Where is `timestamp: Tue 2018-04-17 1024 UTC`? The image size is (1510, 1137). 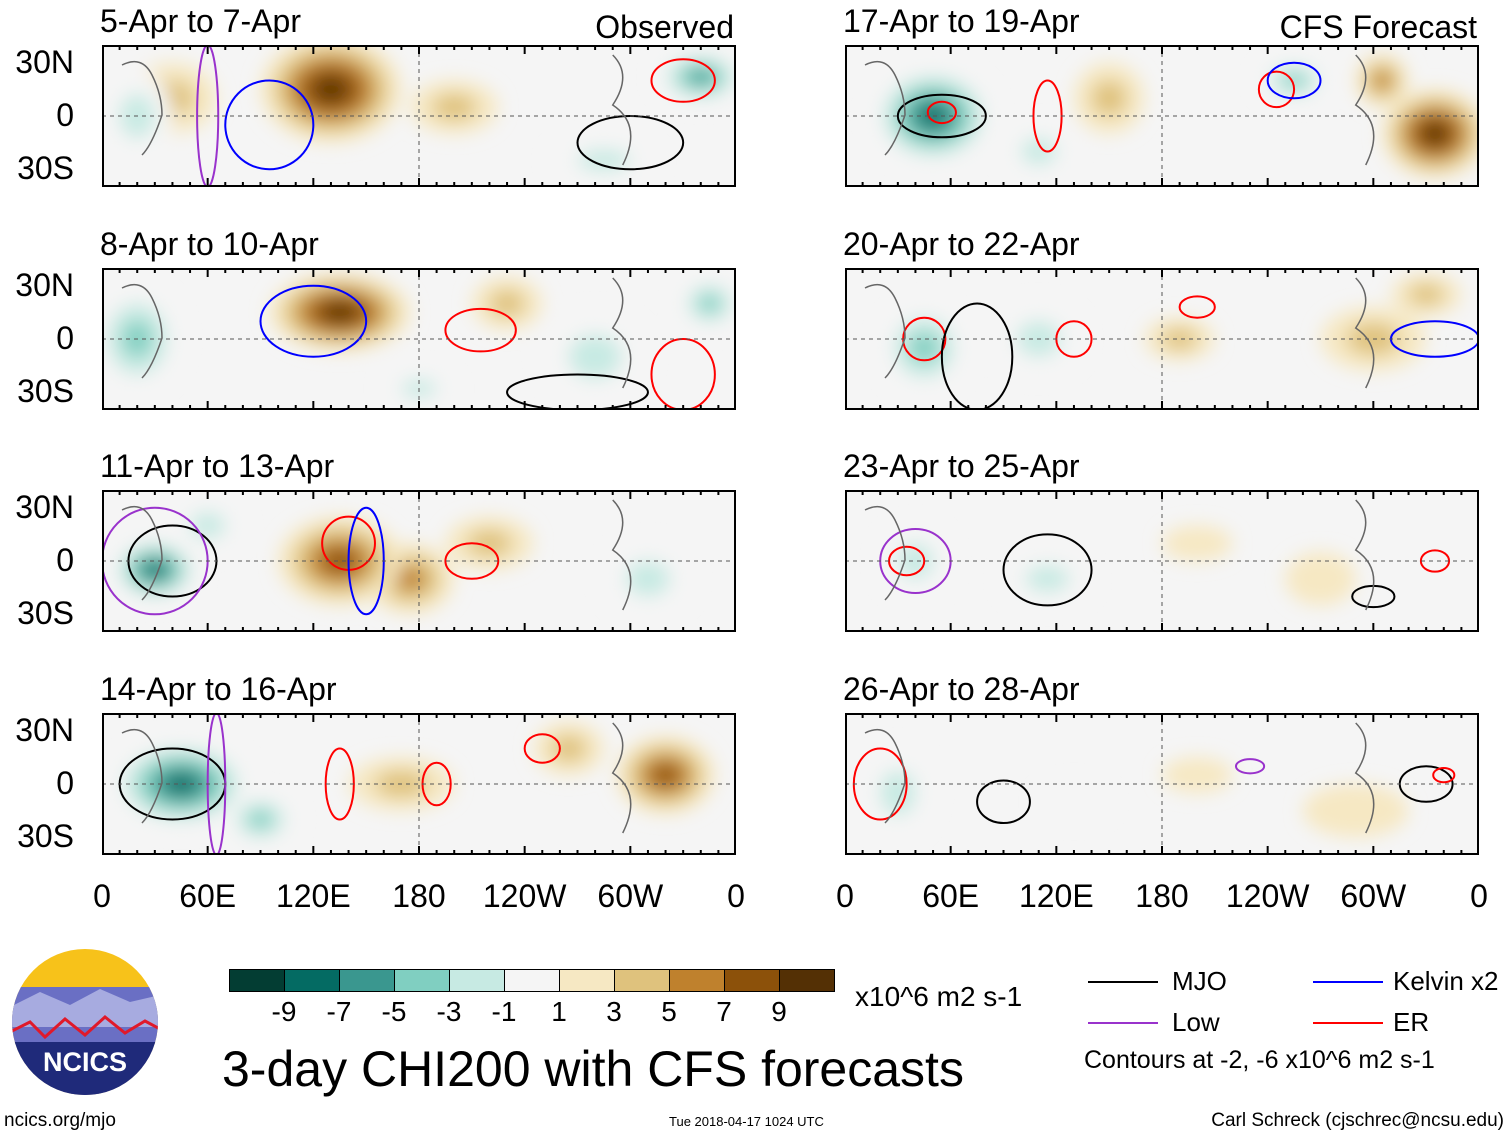
timestamp: Tue 2018-04-17 1024 UTC is located at coordinates (746, 1121).